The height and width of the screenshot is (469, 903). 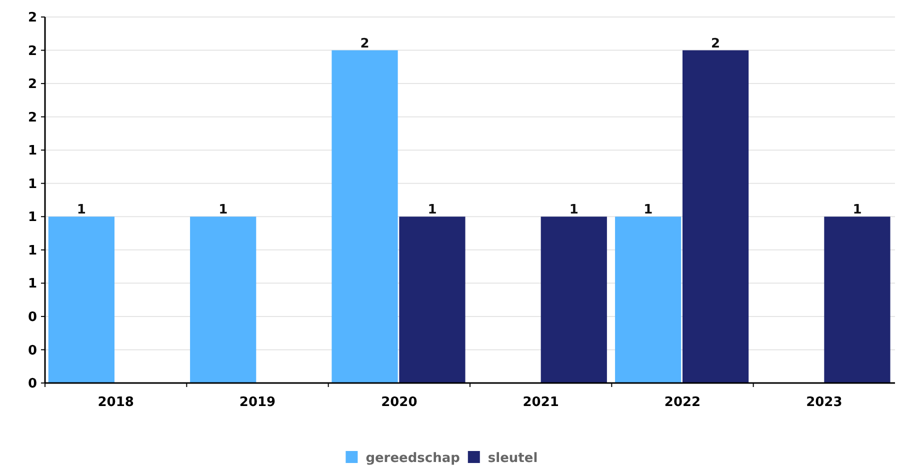 I want to click on x-tick-label: 2022, so click(x=682, y=402).